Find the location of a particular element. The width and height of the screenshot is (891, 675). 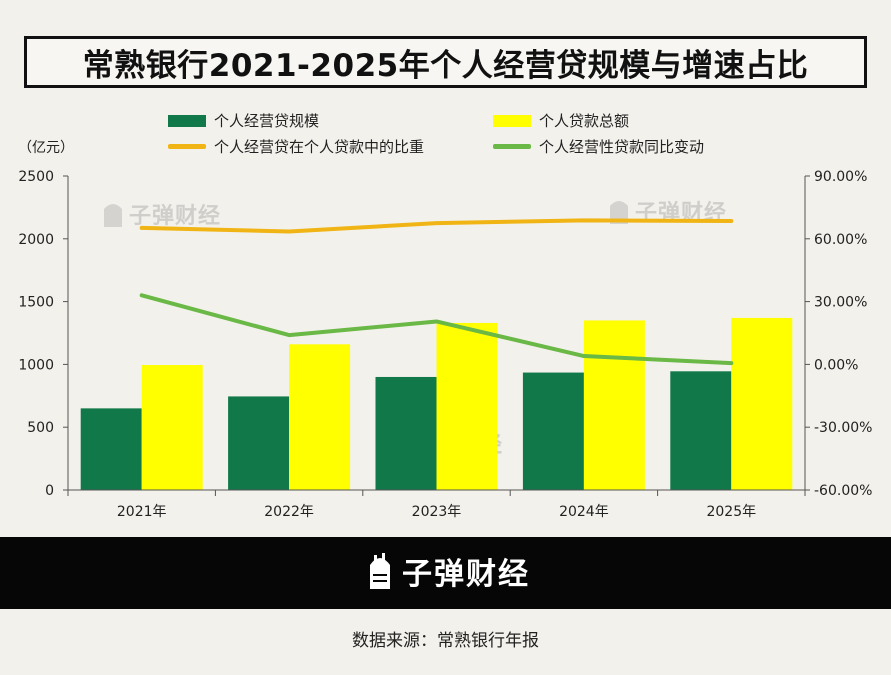

banner-text: 子弹财经 is located at coordinates (466, 574).